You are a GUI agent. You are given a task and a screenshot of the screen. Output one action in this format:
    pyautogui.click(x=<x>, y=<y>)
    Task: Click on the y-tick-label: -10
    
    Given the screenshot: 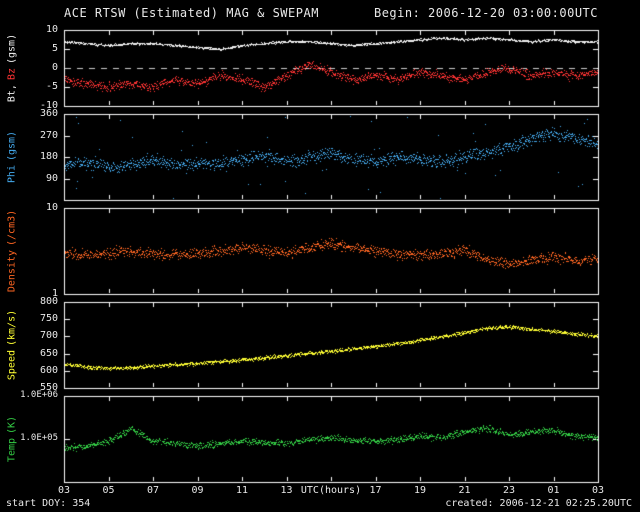 What is the action you would take?
    pyautogui.click(x=48, y=105)
    